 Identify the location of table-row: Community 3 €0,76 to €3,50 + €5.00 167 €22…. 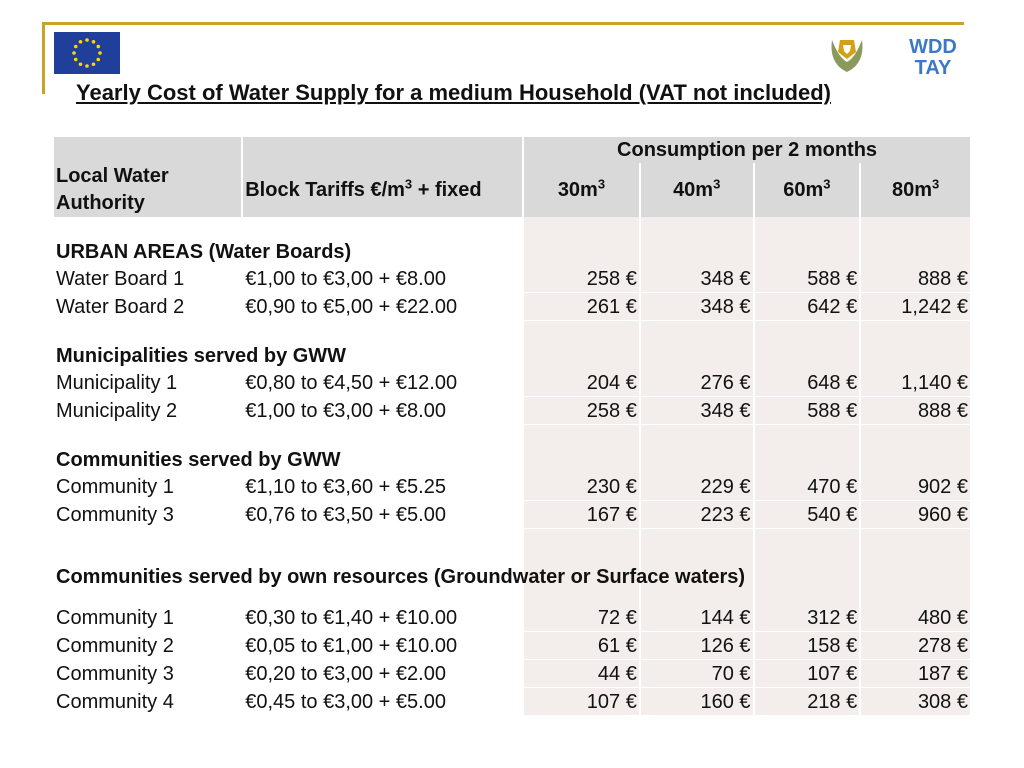
(512, 515).